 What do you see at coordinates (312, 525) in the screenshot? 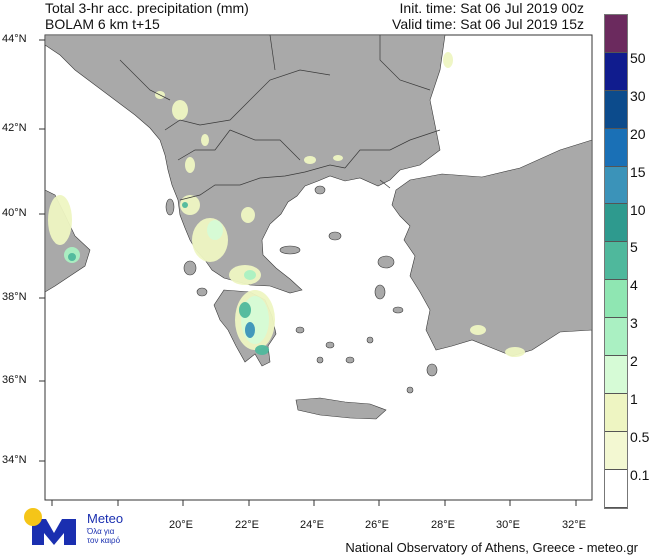
I see `lon-label: 24°E` at bounding box center [312, 525].